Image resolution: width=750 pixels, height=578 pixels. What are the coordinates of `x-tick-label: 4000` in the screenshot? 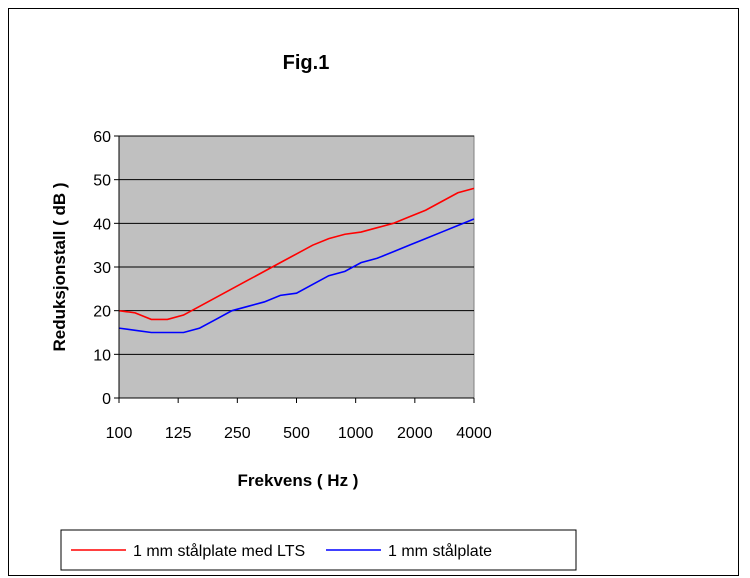 It's located at (474, 433).